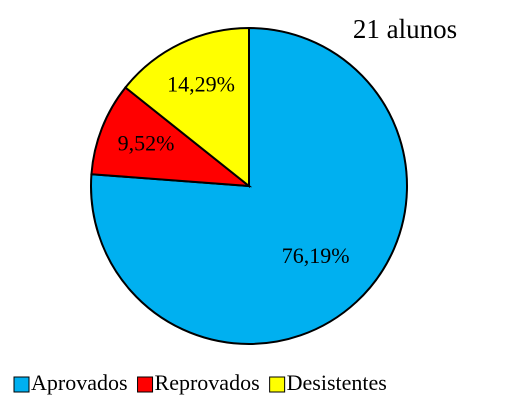 This screenshot has height=403, width=518. Describe the element at coordinates (316, 255) in the screenshot. I see `data-label: 76,19%` at that location.